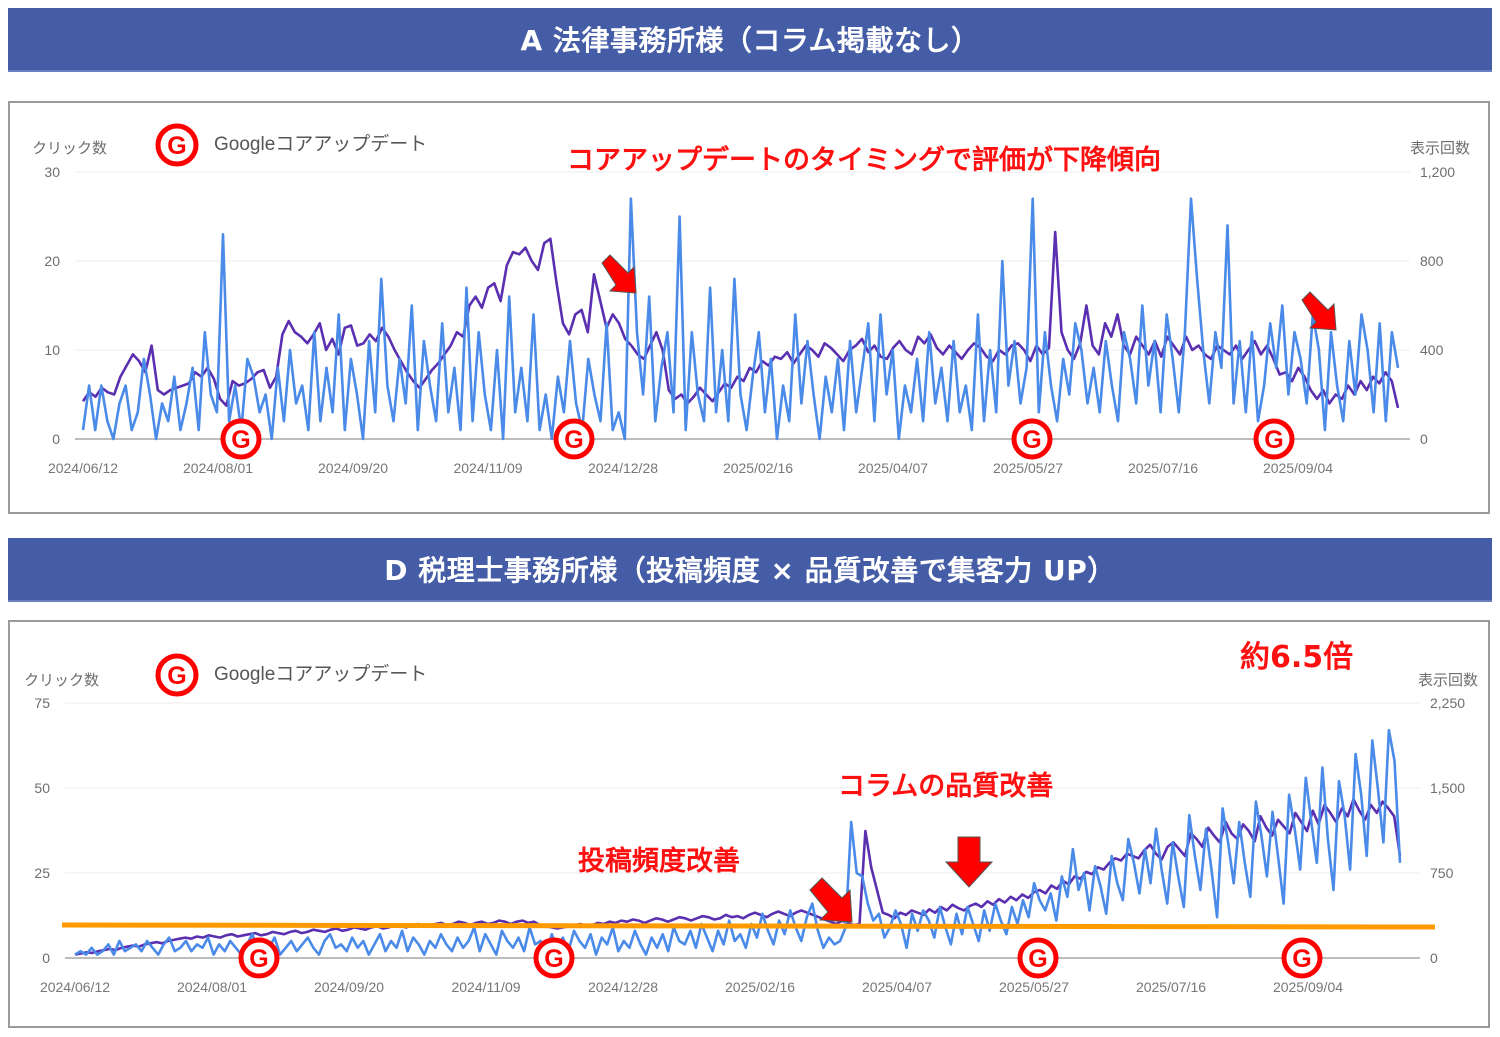 Image resolution: width=1500 pixels, height=1037 pixels. What do you see at coordinates (42, 703) in the screenshot?
I see `y-tick-left: 75` at bounding box center [42, 703].